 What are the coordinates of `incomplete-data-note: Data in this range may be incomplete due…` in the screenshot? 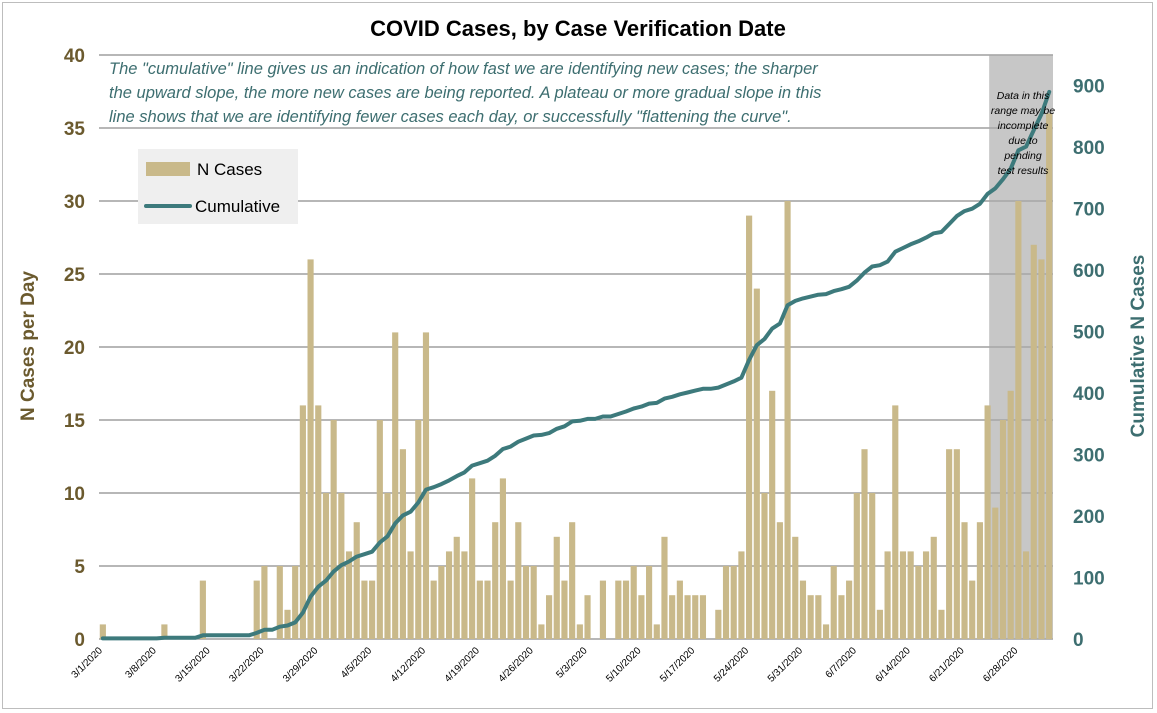 It's located at (1023, 133).